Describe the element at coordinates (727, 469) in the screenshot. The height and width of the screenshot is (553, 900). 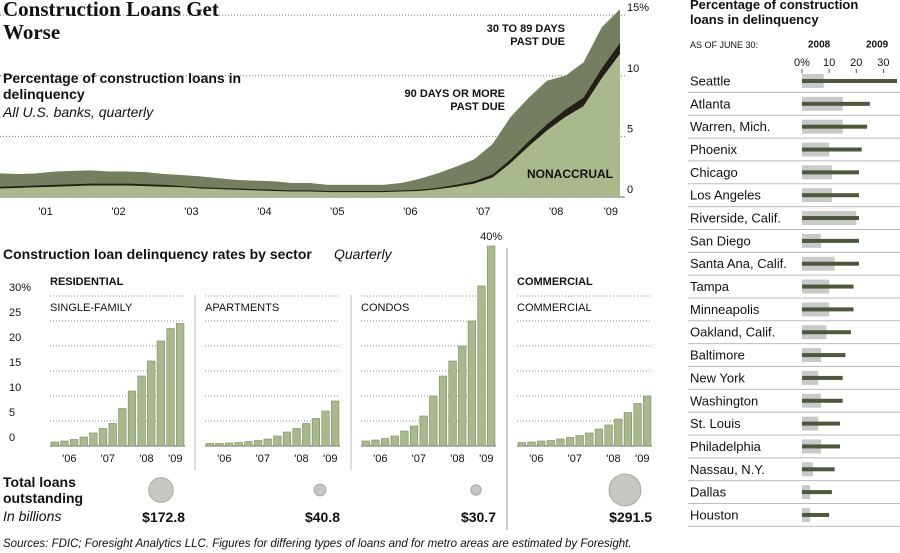
I see `category-label: Nassau, N.Y.` at that location.